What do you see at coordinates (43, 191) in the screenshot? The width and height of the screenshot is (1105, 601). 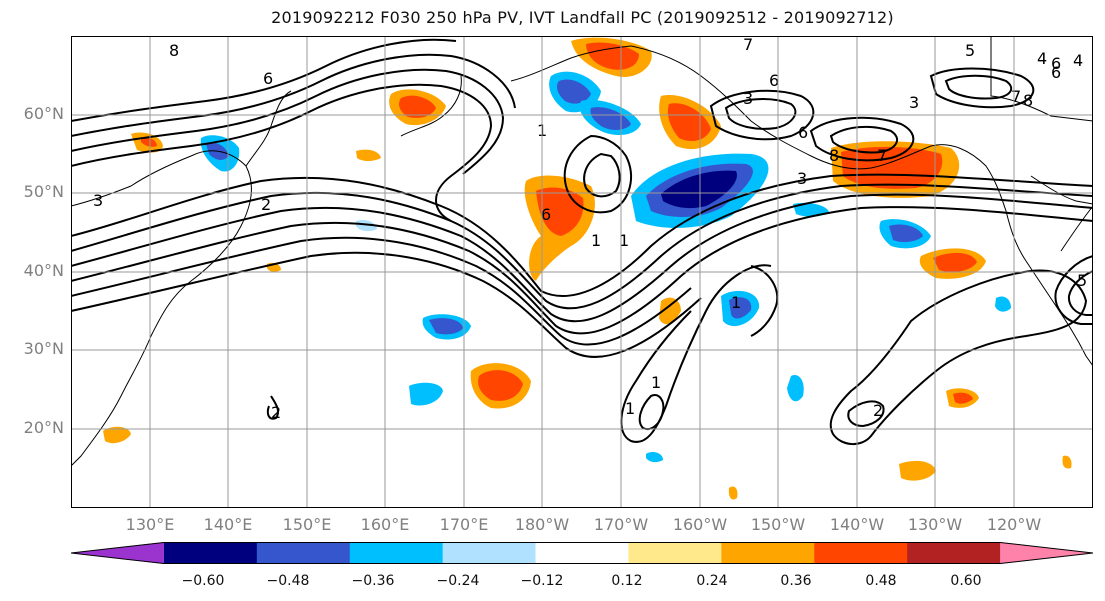 I see `lat-label-50n: 50°N` at bounding box center [43, 191].